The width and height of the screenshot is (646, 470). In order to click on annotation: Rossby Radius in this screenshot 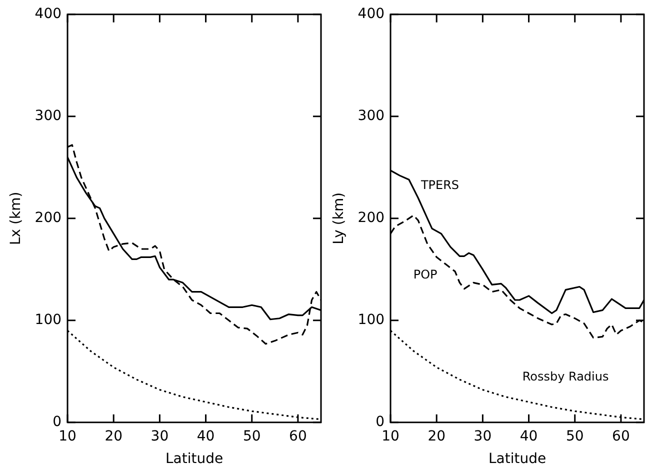, I will do `click(565, 377)`.